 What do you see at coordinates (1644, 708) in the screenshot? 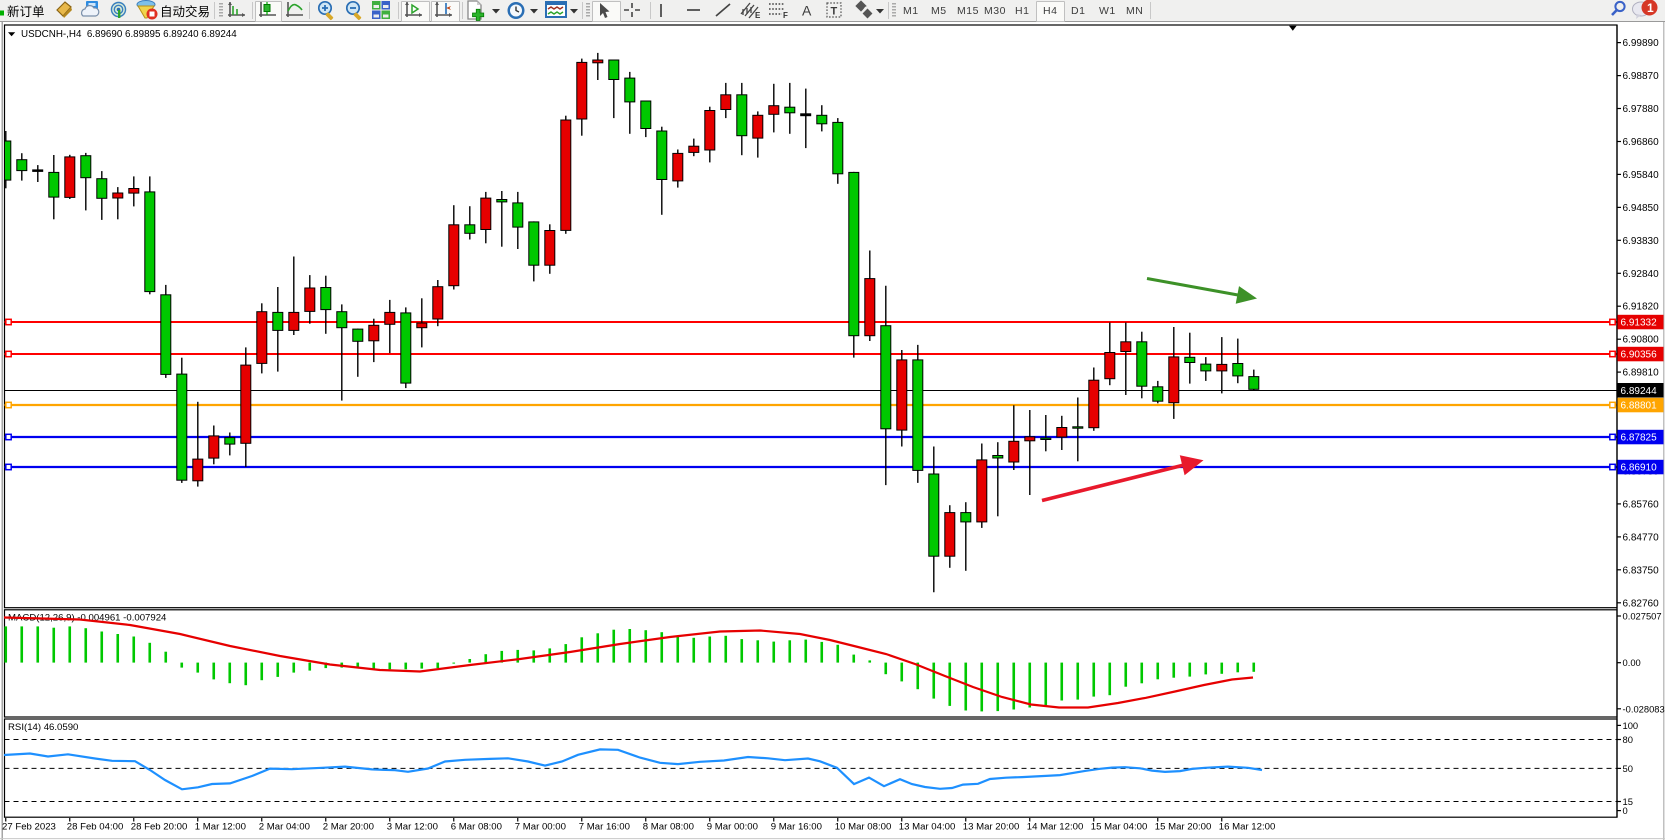
I see `svg-text: -0.028083` at bounding box center [1644, 708].